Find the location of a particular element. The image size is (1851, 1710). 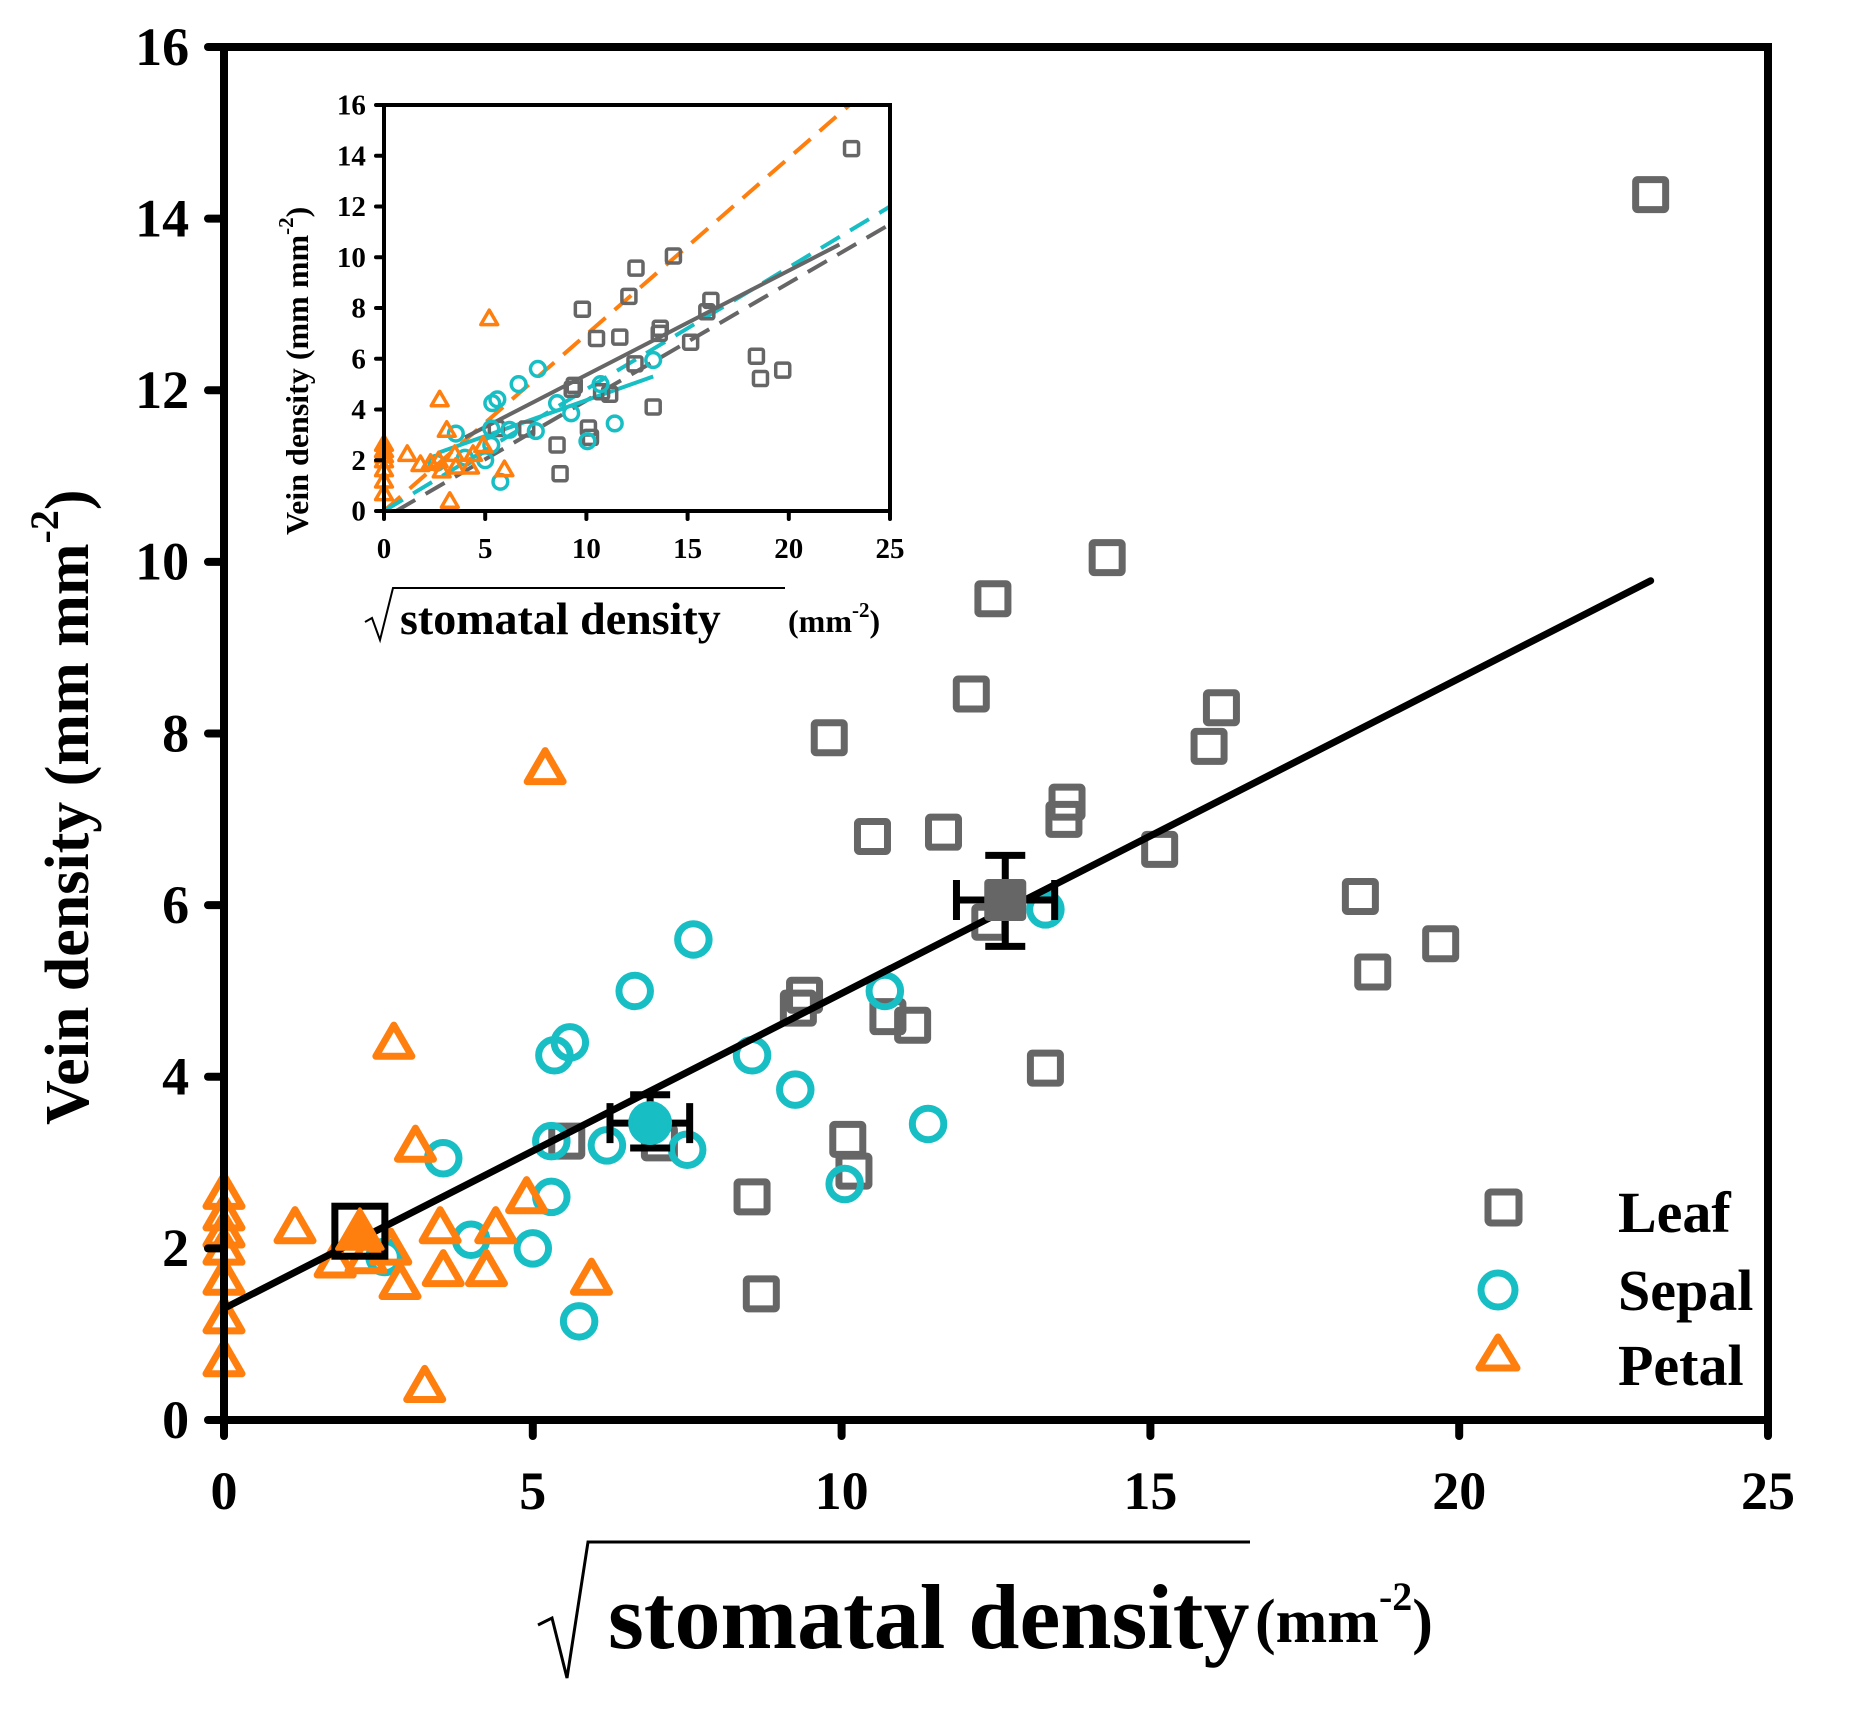

inset-ylabel: Vein density (mm mm-2) is located at coordinates (294, 371).